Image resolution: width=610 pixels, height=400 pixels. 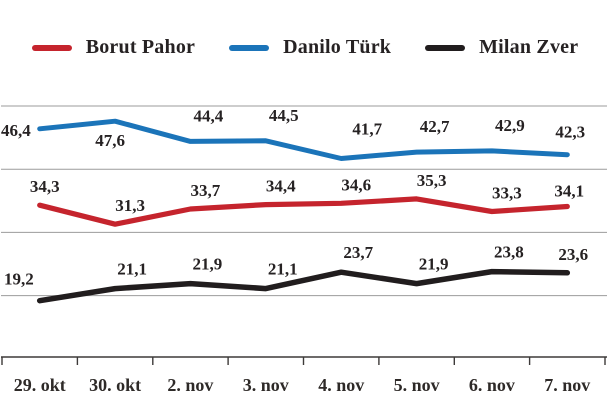 What do you see at coordinates (367, 129) in the screenshot?
I see `value-label-danilo-turk: 41,7` at bounding box center [367, 129].